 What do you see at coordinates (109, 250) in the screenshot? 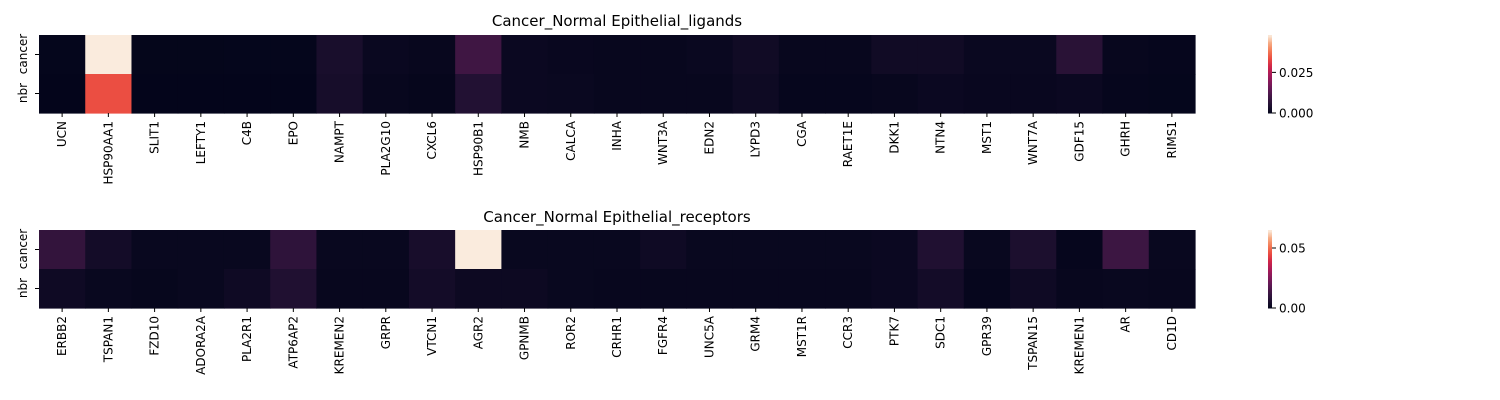
I see `heatmap-cell-cancer-TSPAN1` at bounding box center [109, 250].